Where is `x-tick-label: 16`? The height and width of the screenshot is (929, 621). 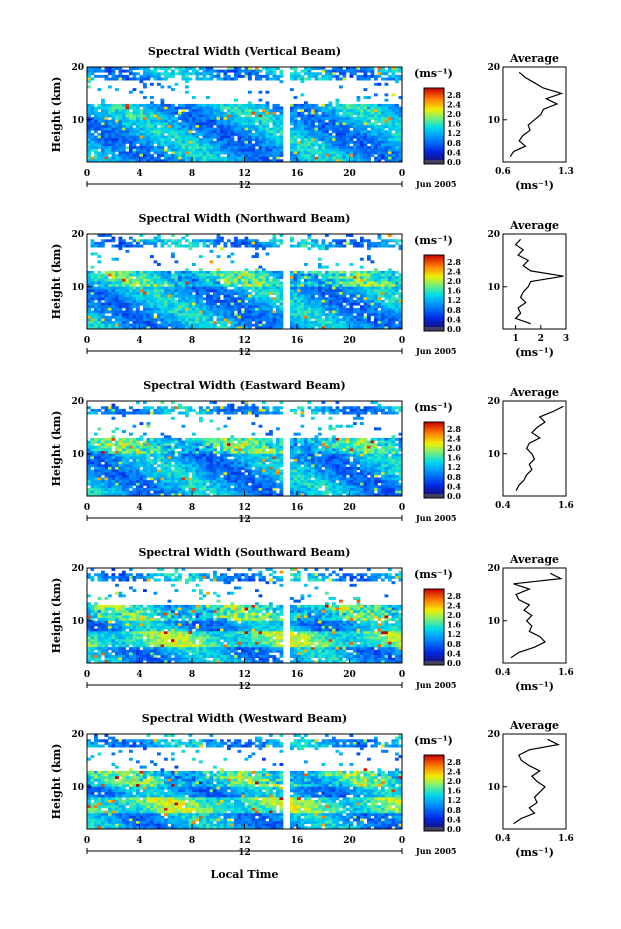
x-tick-label: 16 is located at coordinates (297, 341).